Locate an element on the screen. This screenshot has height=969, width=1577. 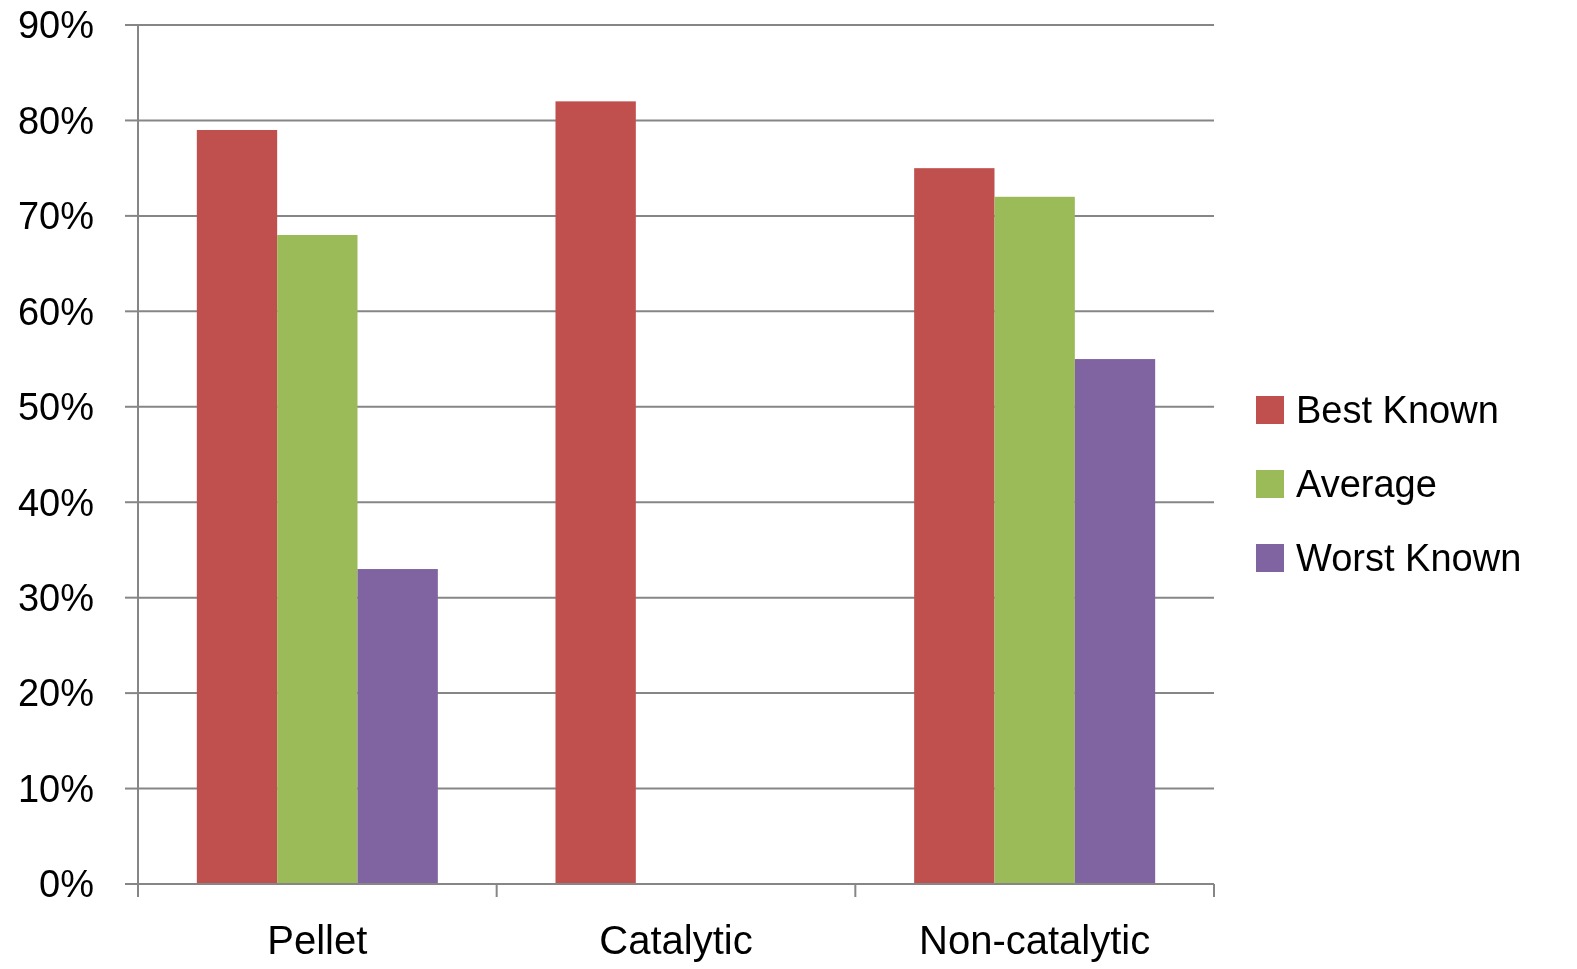
y-tick-label: 40% is located at coordinates (55, 502).